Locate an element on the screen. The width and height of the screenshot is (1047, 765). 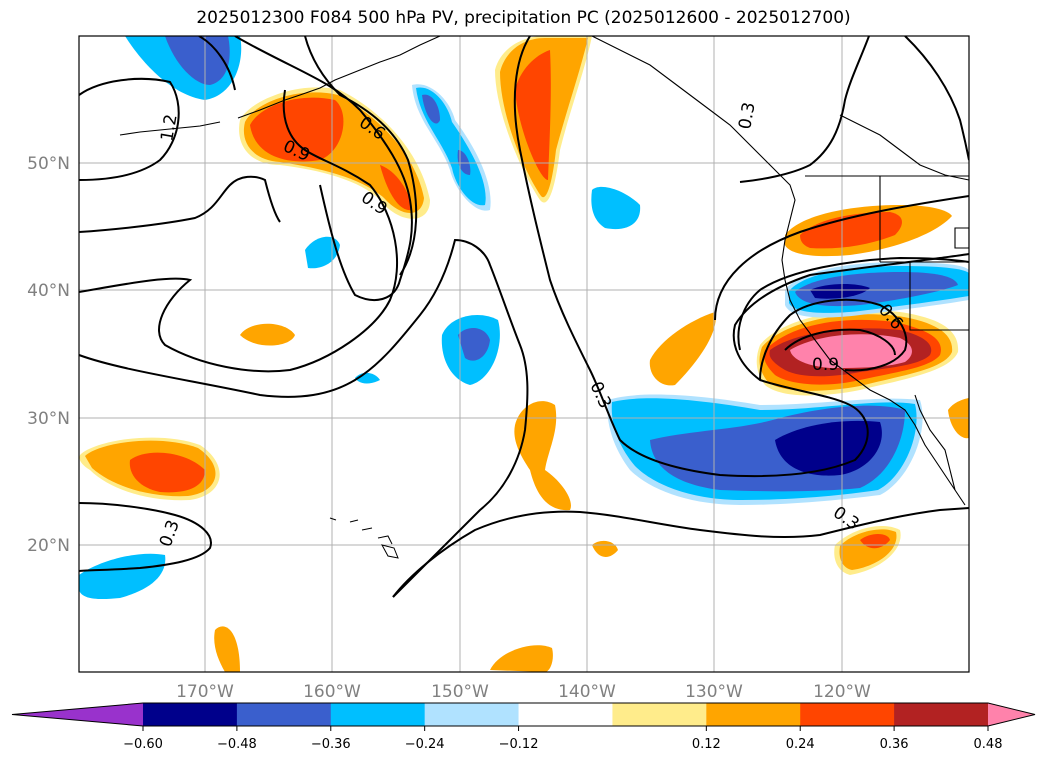
colorbar-tick-label: 0.48 is located at coordinates (988, 744).